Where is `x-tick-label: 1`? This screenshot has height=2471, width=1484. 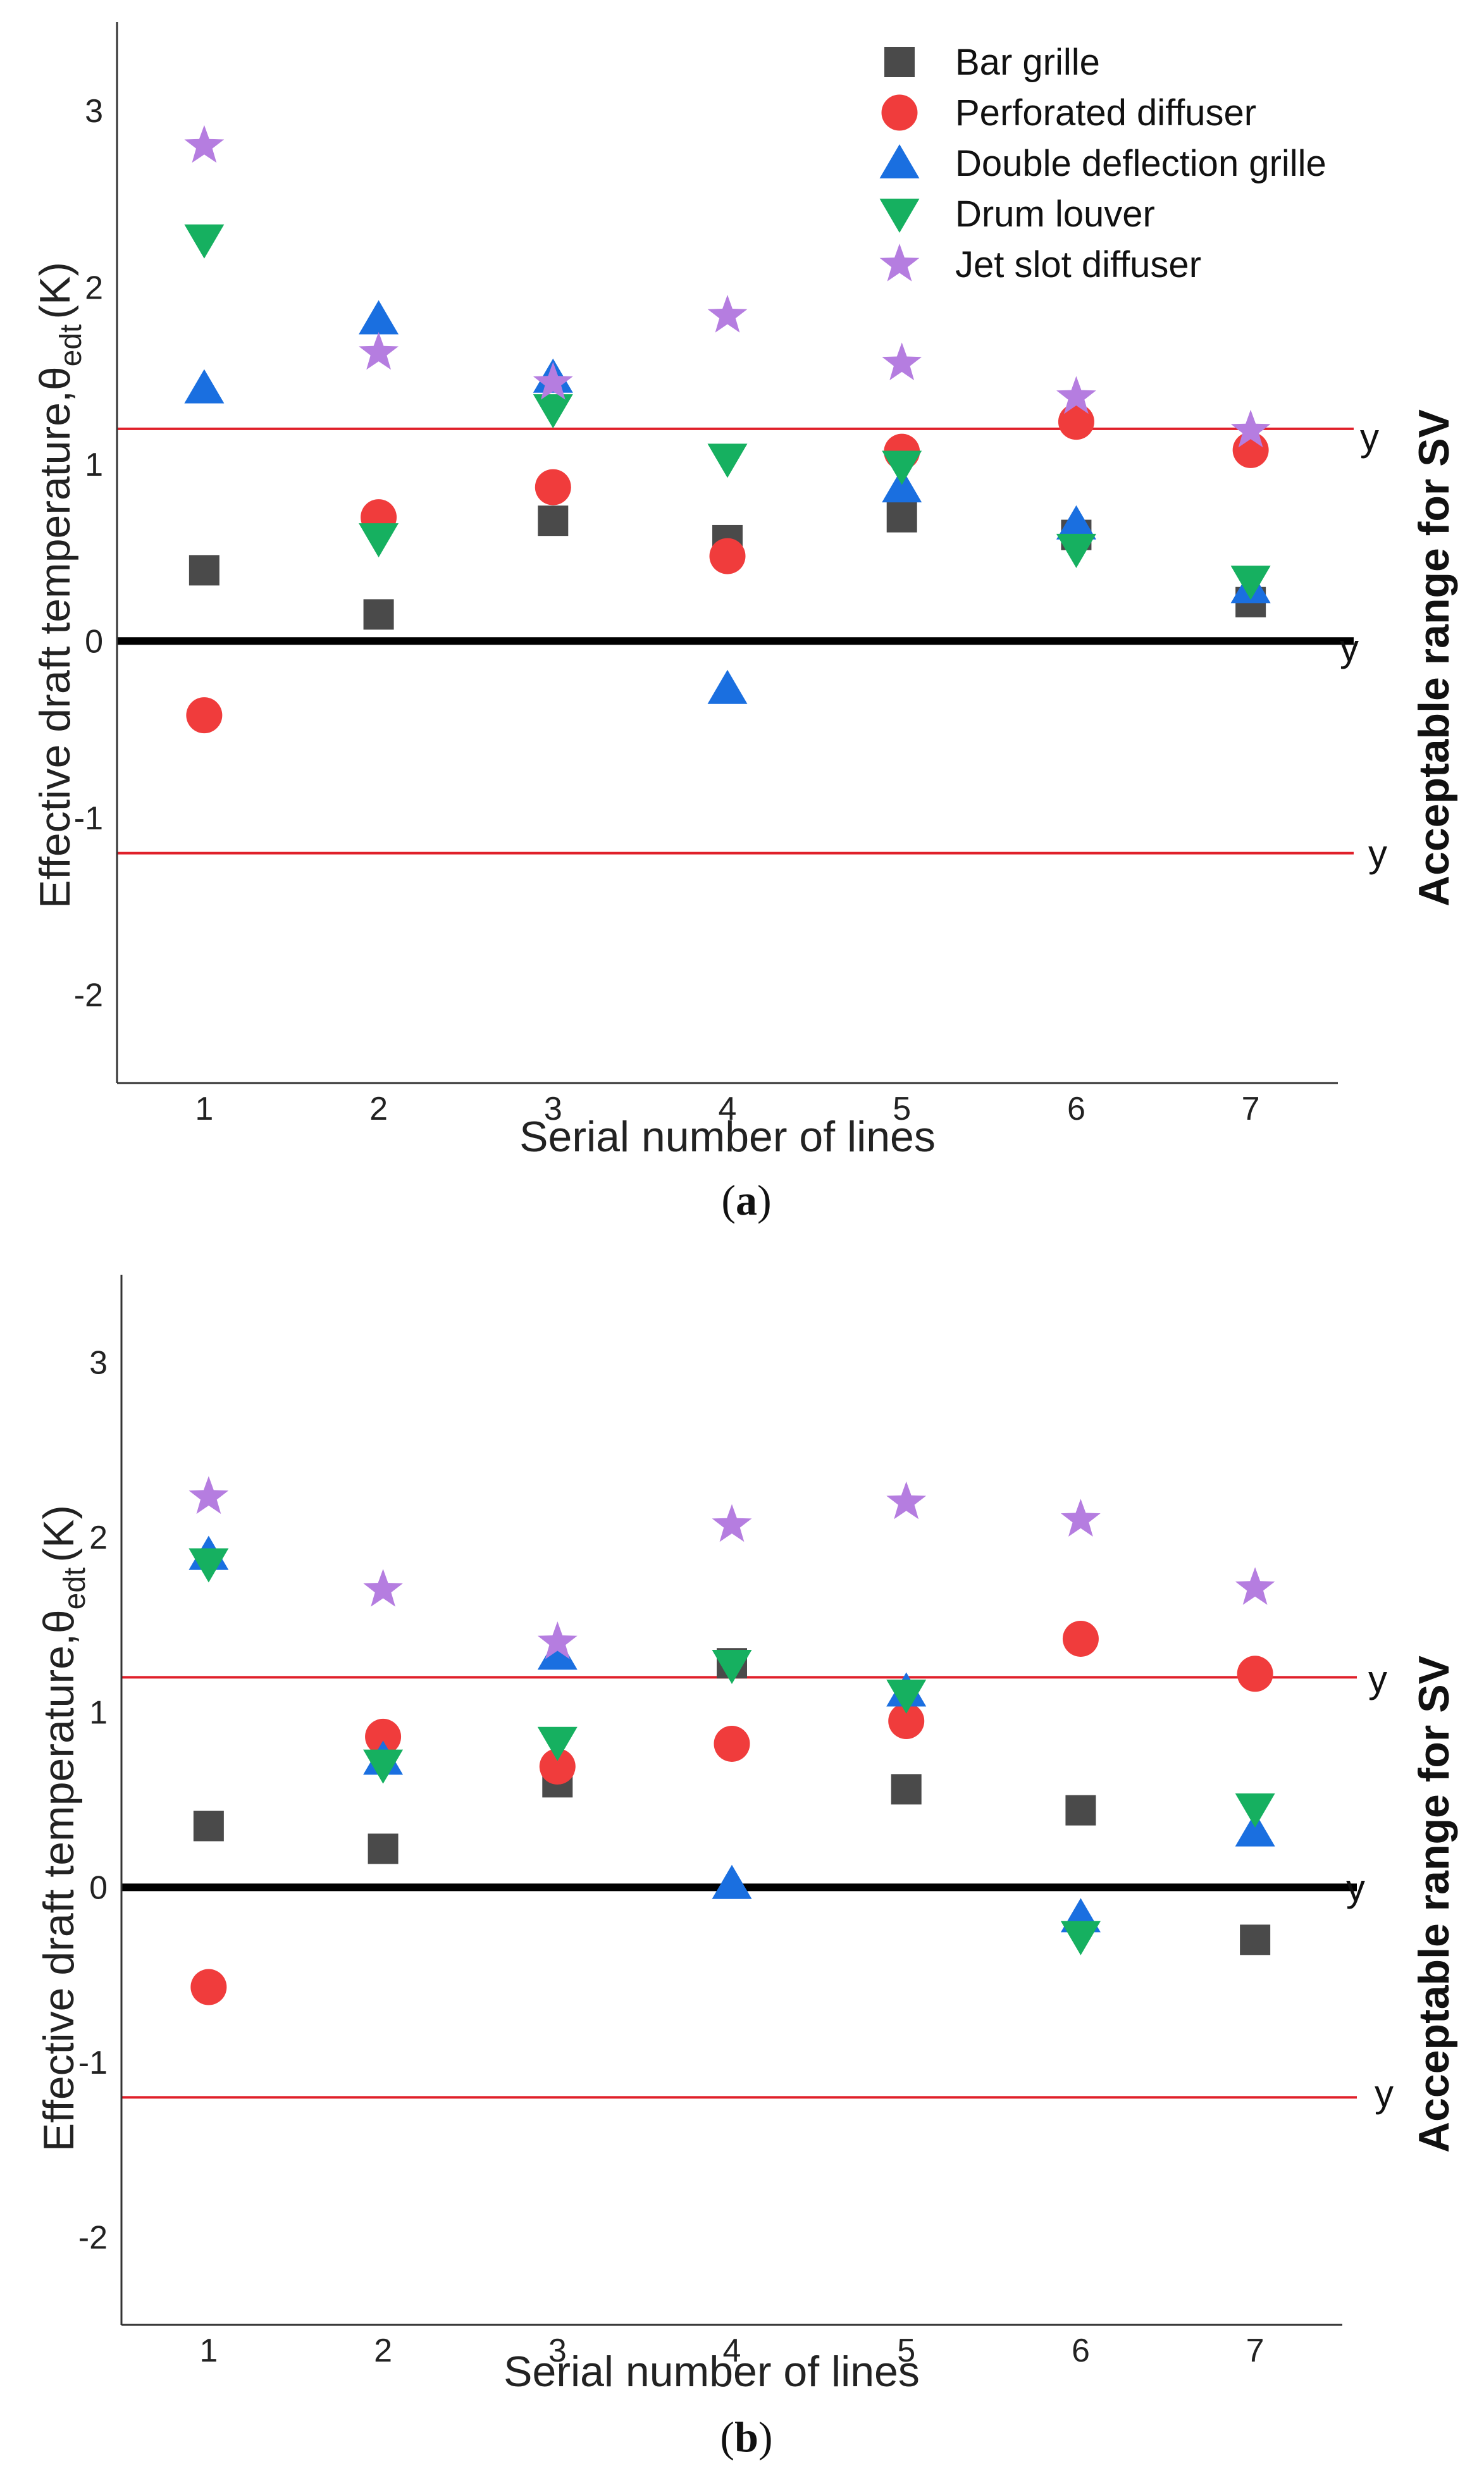 x-tick-label: 1 is located at coordinates (204, 1109).